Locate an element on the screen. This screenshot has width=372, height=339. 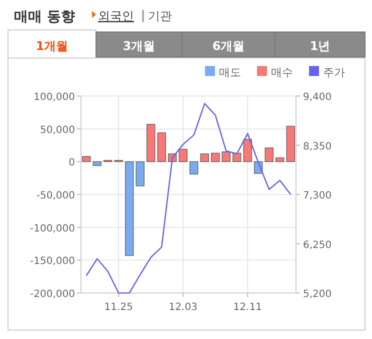
y-tick-label: 100,000 is located at coordinates (54, 97).